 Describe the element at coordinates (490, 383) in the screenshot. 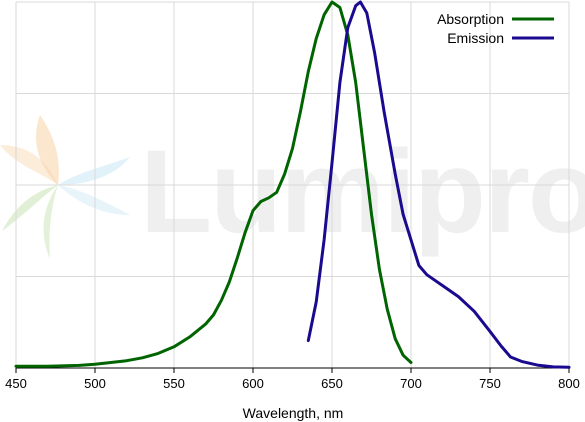

I see `x-tick-label: 750` at that location.